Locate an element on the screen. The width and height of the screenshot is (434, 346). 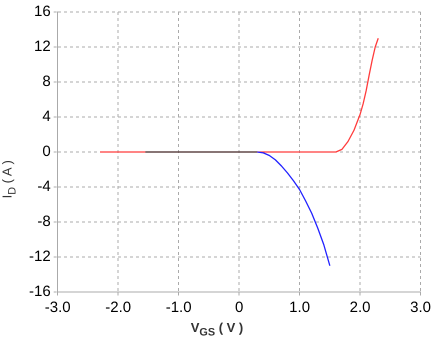
x-tick-label: 3.0 is located at coordinates (421, 307).